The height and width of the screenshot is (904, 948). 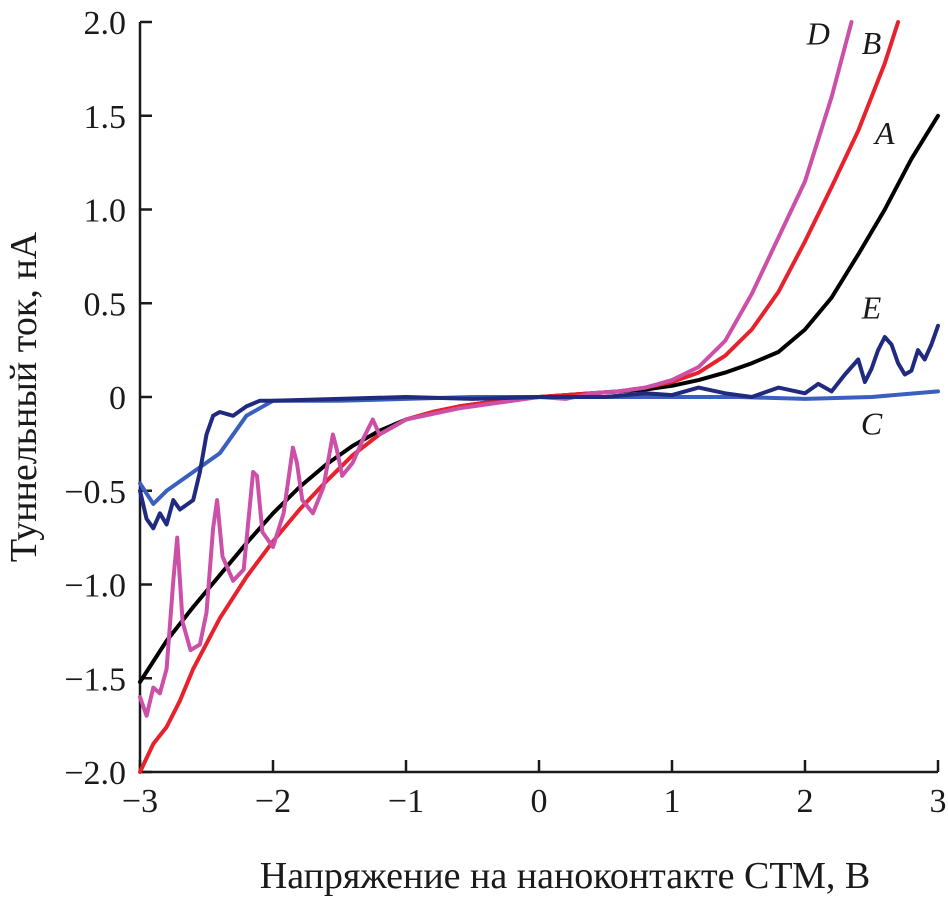 What do you see at coordinates (95, 679) in the screenshot?
I see `y-tick-label: −1.5` at bounding box center [95, 679].